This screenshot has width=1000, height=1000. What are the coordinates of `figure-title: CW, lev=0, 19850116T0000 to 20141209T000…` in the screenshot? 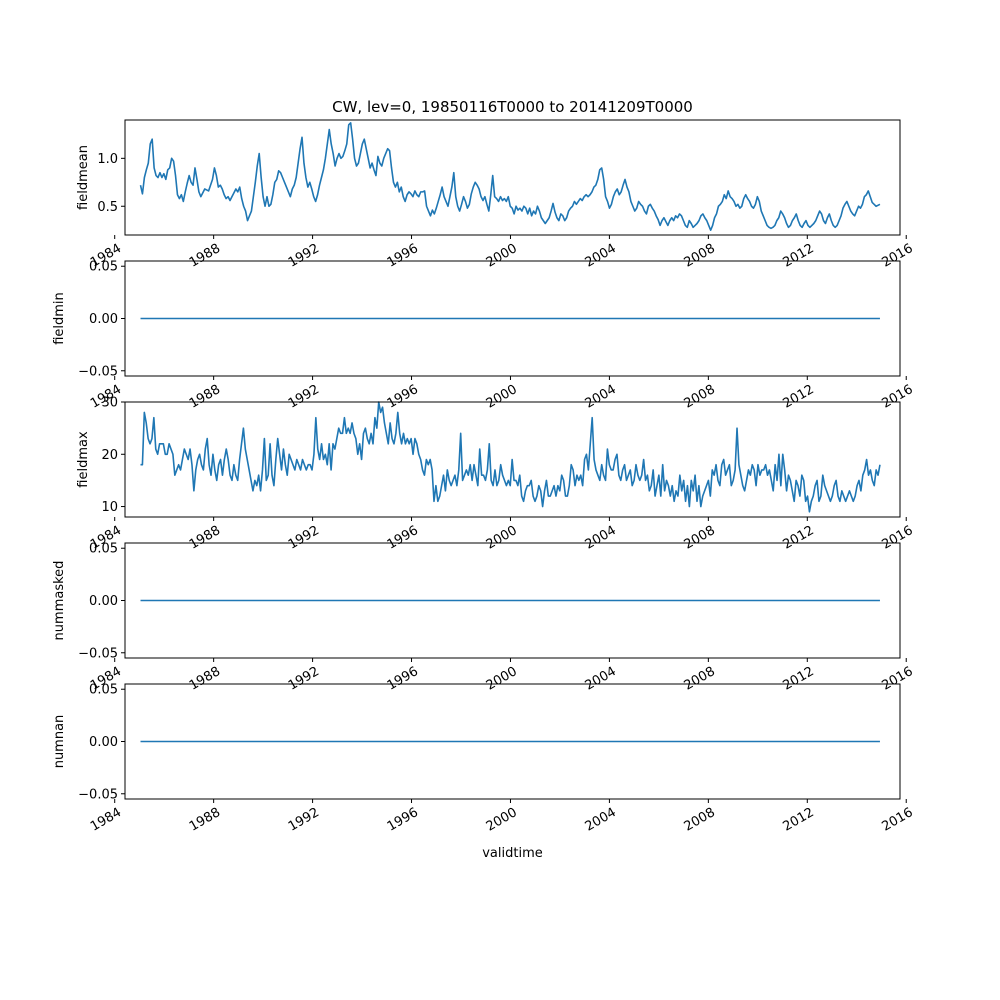 It's located at (512, 107).